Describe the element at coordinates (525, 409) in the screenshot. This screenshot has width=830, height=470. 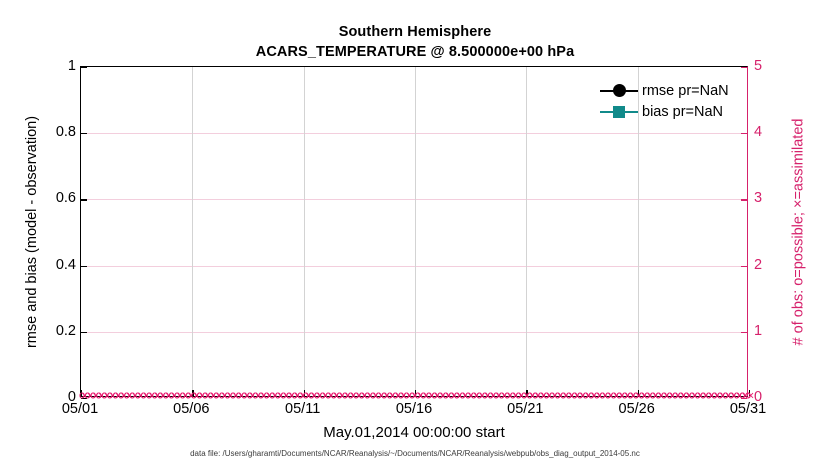
I see `bottom-axis-tick-label: 05/21` at that location.